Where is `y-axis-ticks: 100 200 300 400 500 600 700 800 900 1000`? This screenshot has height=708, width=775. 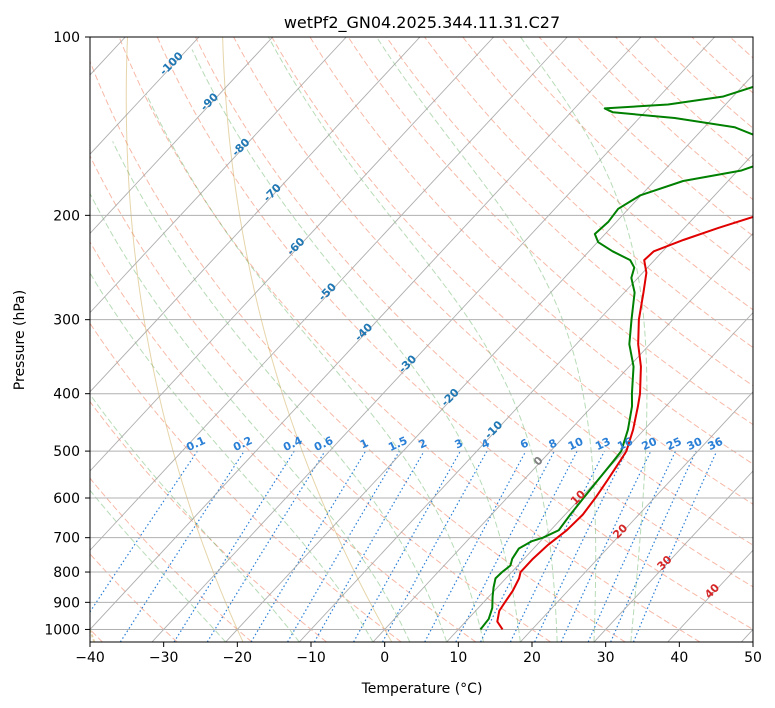 y-axis-ticks: 100 200 300 400 500 600 700 800 900 1000 is located at coordinates (67, 334).